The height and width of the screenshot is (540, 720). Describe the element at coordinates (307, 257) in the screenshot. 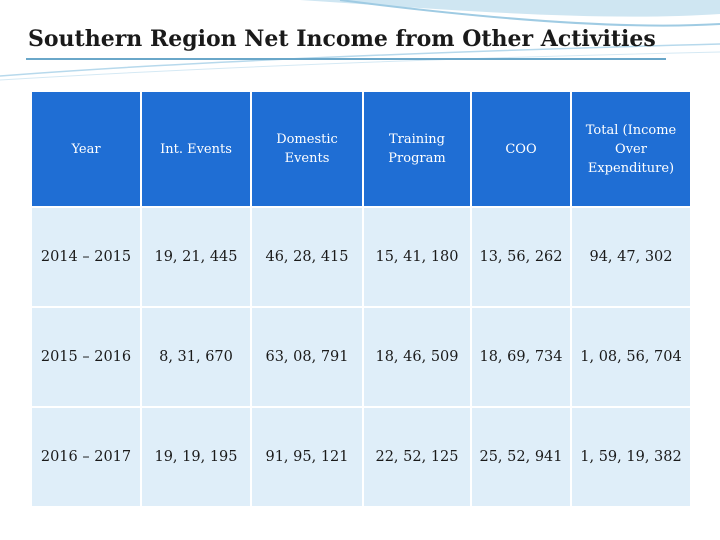

I see `table-cell-domestic-events: 46, 28, 415` at that location.